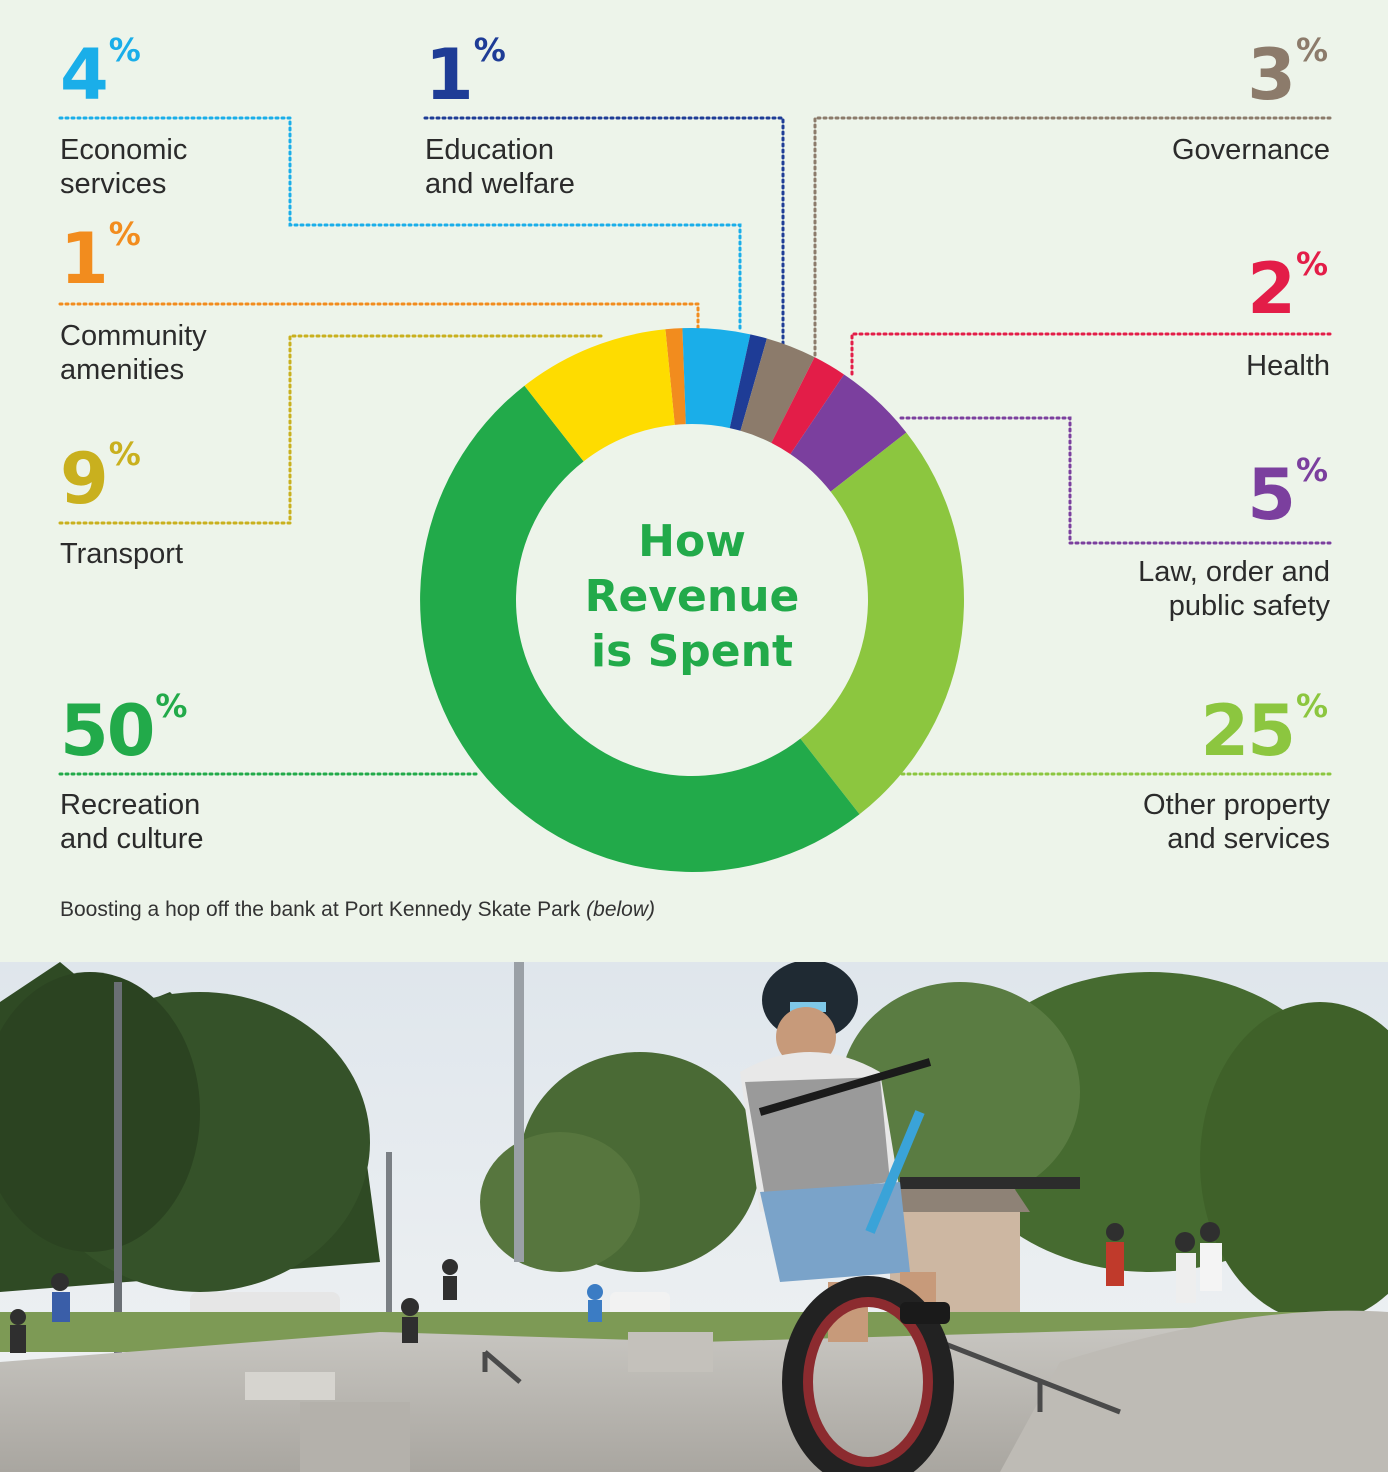  What do you see at coordinates (124, 167) in the screenshot?
I see `economic-label: Economic services` at bounding box center [124, 167].